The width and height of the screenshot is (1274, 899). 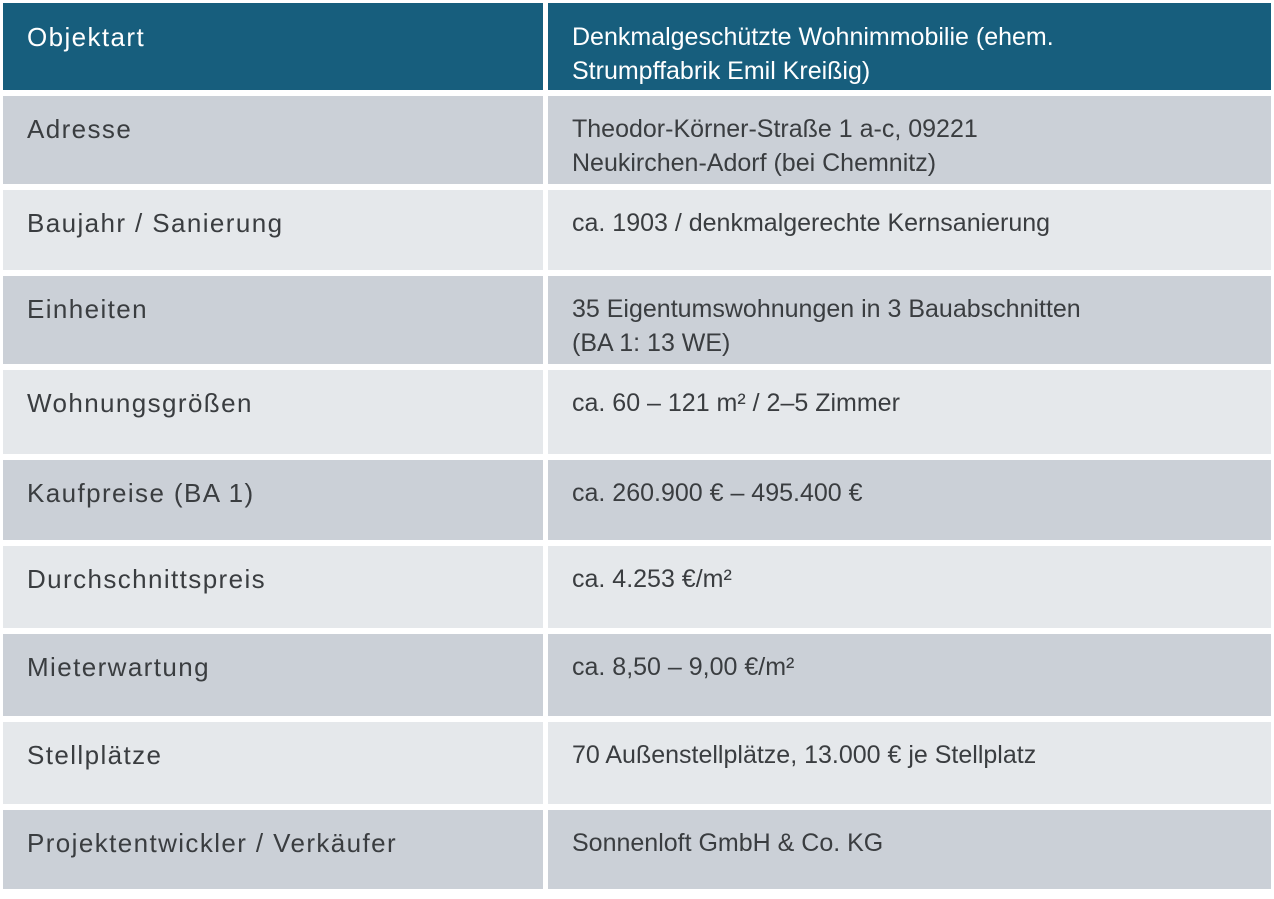 I want to click on row-label-wohnungsgroessen: Wohnungsgrößen, so click(x=273, y=412).